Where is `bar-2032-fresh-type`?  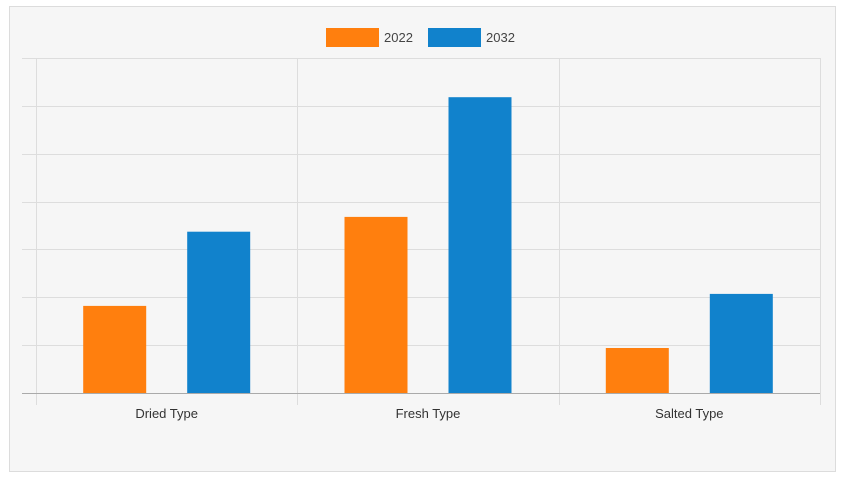 bar-2032-fresh-type is located at coordinates (480, 245).